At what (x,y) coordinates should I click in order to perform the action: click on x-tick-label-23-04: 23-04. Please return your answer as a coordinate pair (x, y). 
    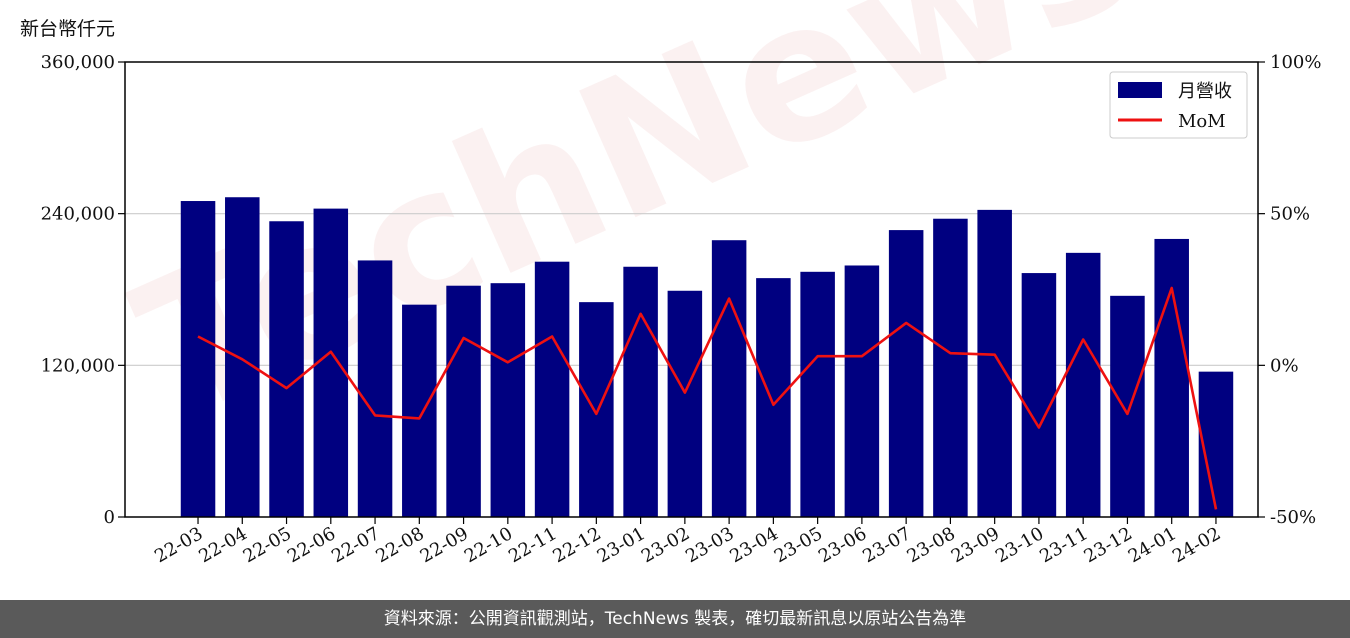
    Looking at the image, I should click on (753, 545).